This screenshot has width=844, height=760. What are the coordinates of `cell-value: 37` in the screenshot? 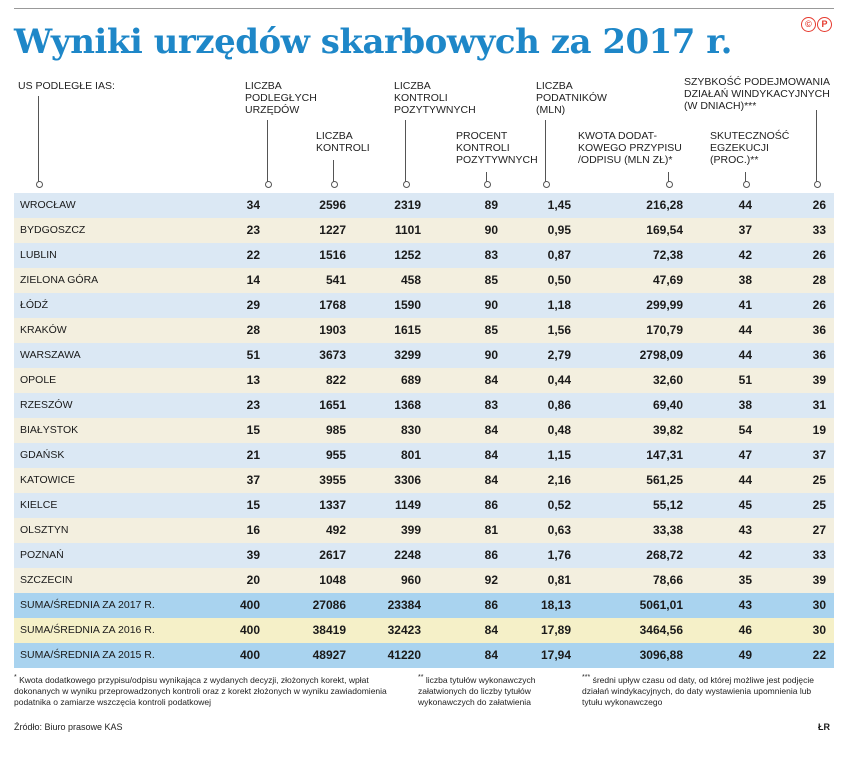 It's located at (819, 455).